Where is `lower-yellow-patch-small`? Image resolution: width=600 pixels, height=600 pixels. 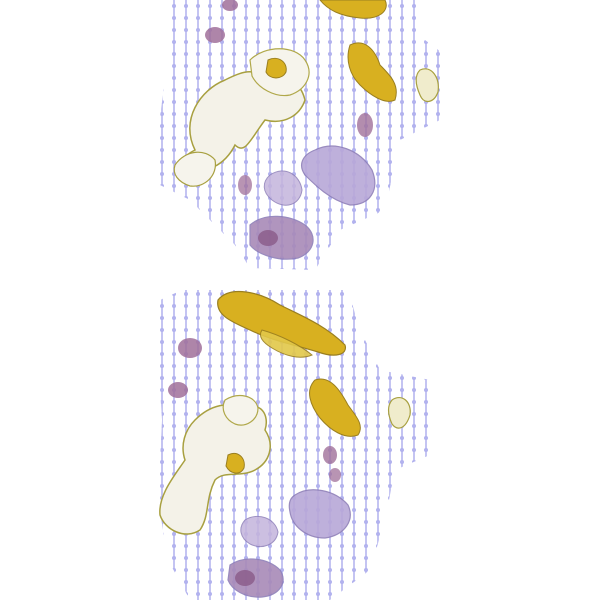 lower-yellow-patch-small is located at coordinates (235, 463).